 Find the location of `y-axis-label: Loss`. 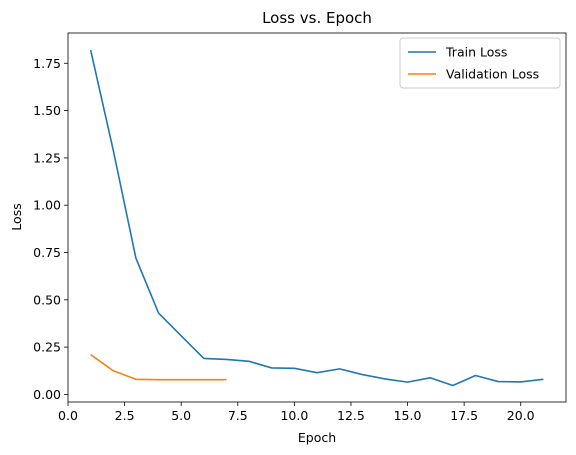

y-axis-label: Loss is located at coordinates (16, 216).